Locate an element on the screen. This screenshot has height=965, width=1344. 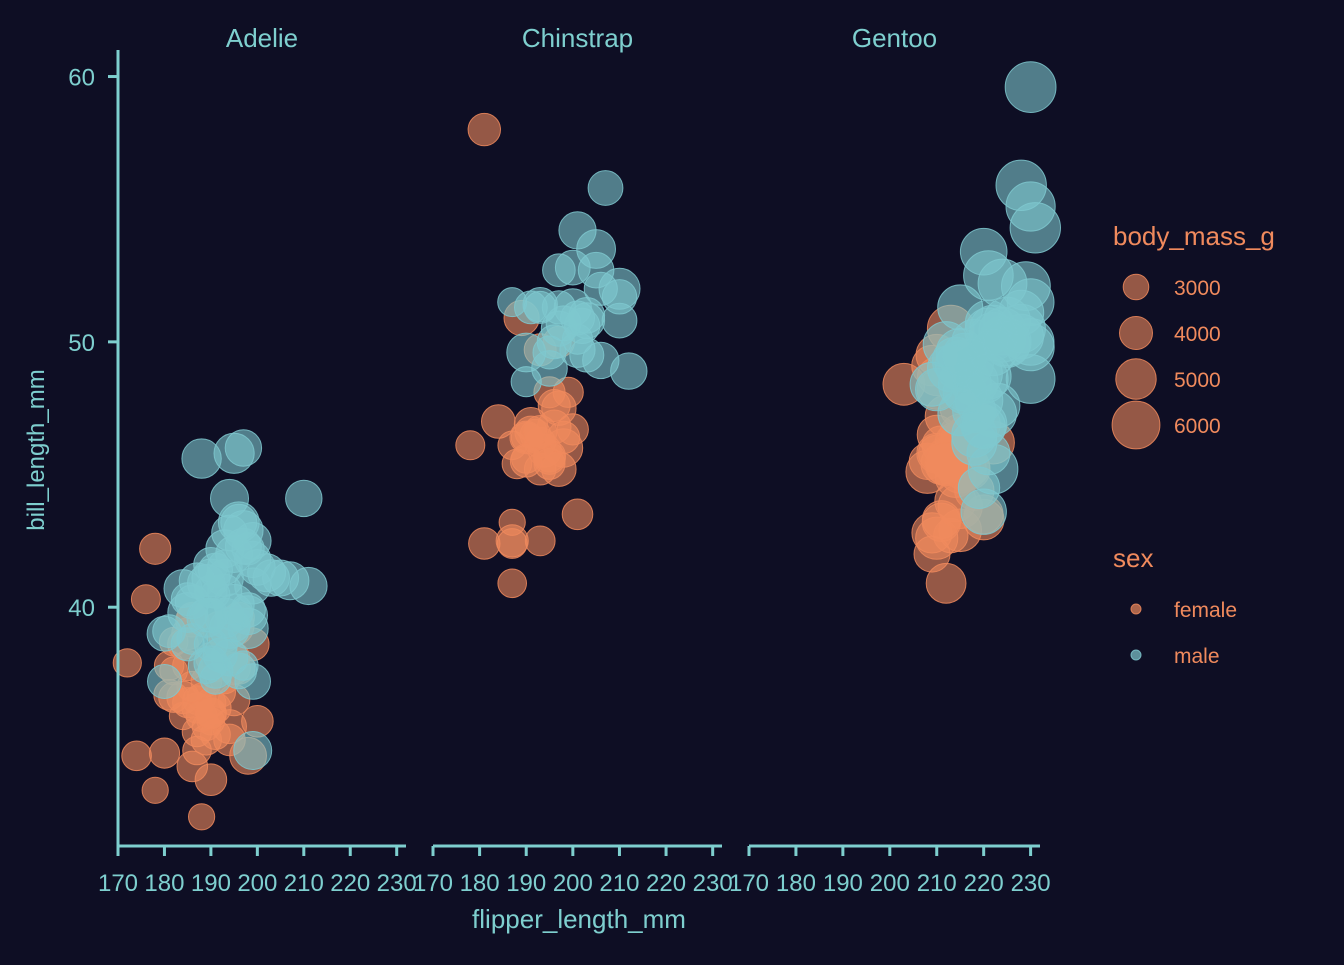
legend-color-label-female: female is located at coordinates (1205, 610).